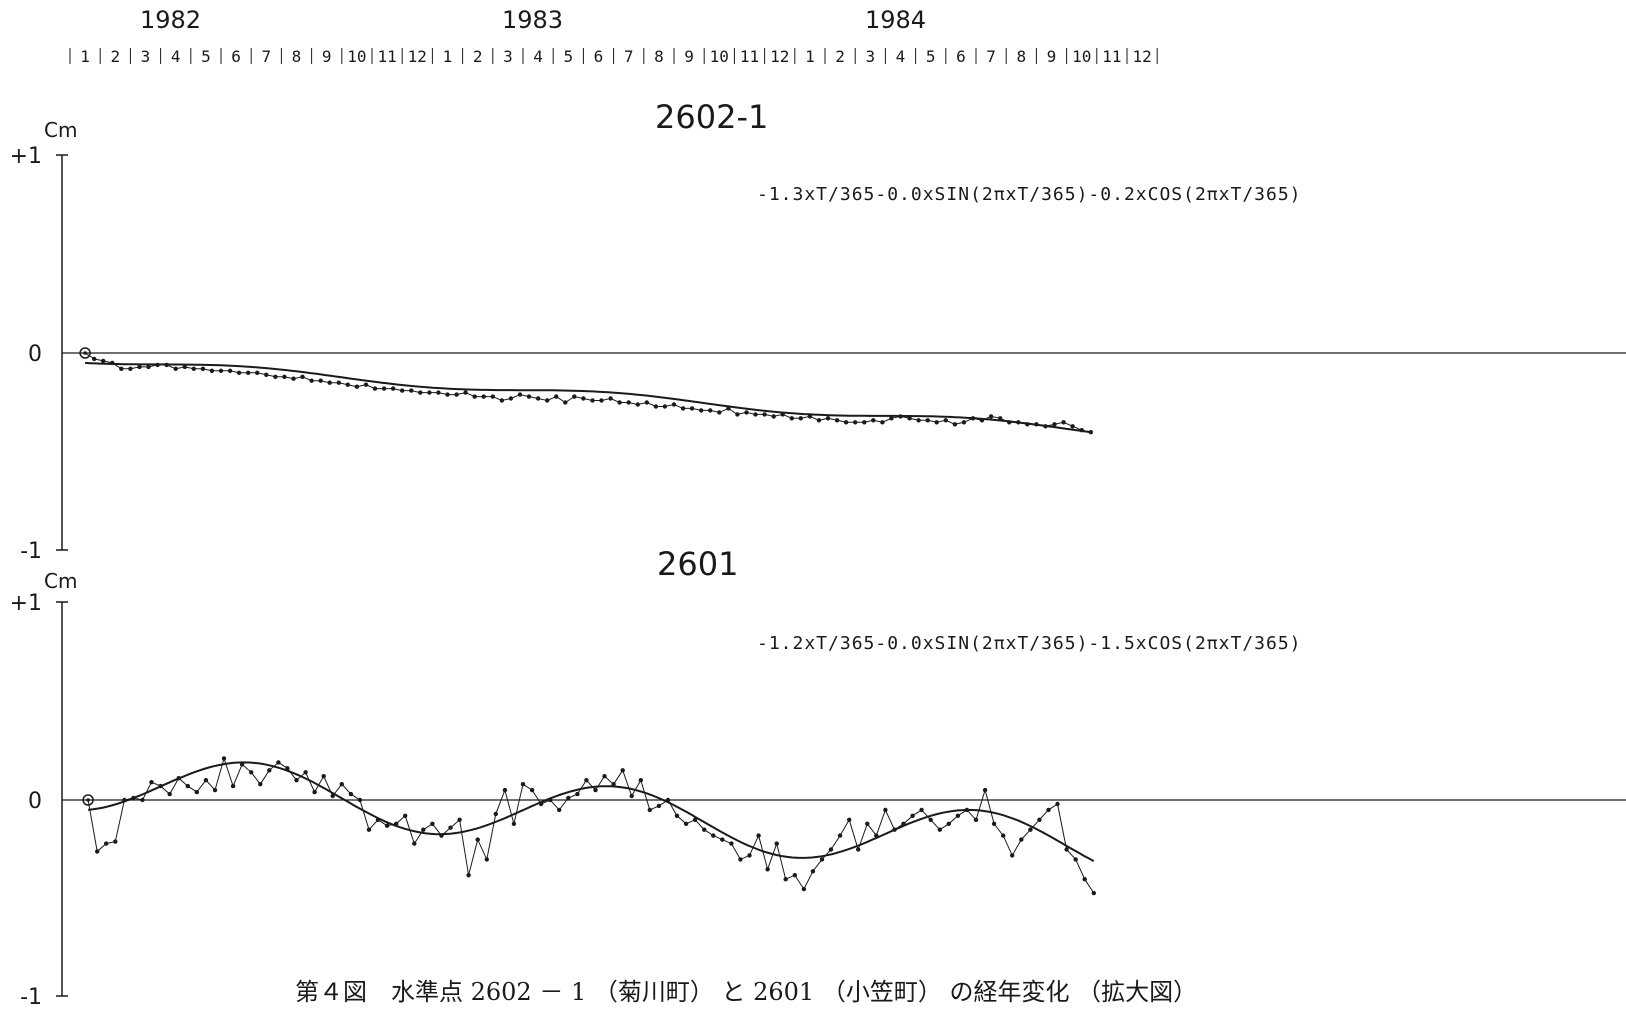  What do you see at coordinates (870, 56) in the screenshot?
I see `month-tick-label: 3` at bounding box center [870, 56].